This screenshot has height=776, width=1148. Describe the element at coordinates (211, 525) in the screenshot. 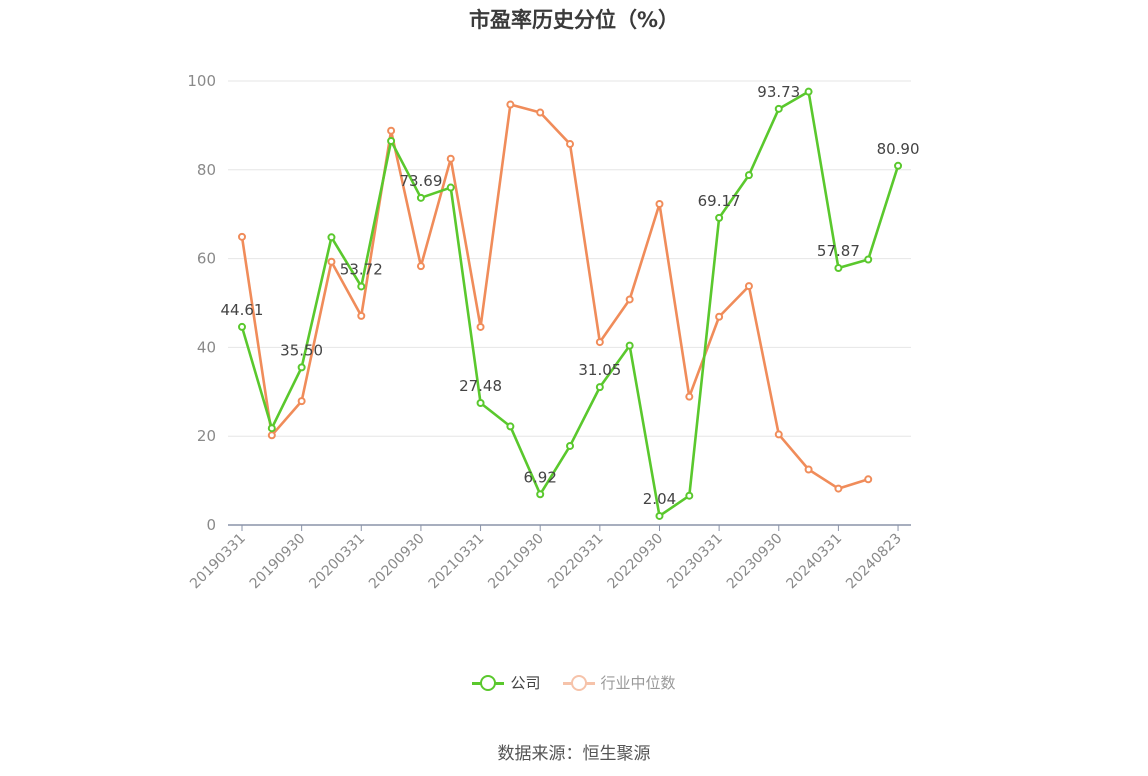

I see `y-tick-label: 0` at that location.